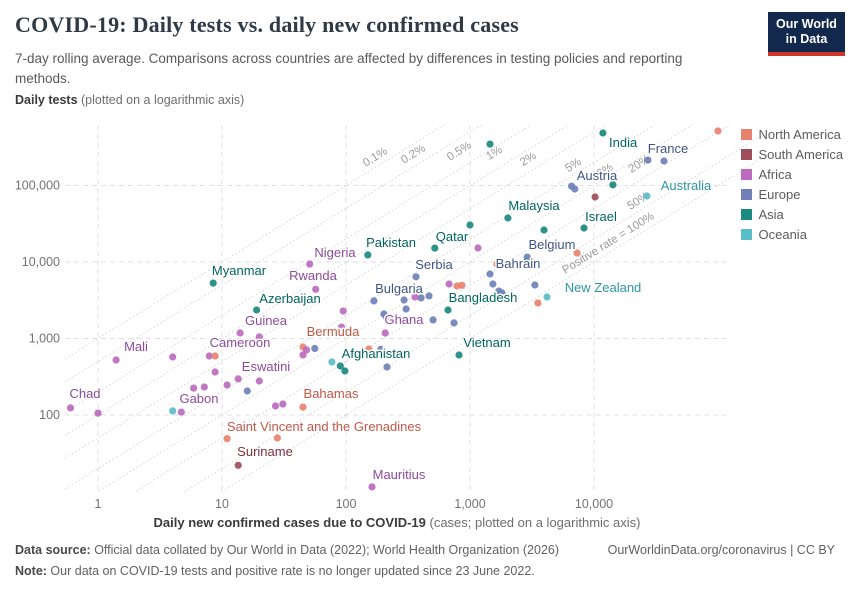 Image resolution: width=850 pixels, height=600 pixels. I want to click on data-point-qatar, so click(435, 248).